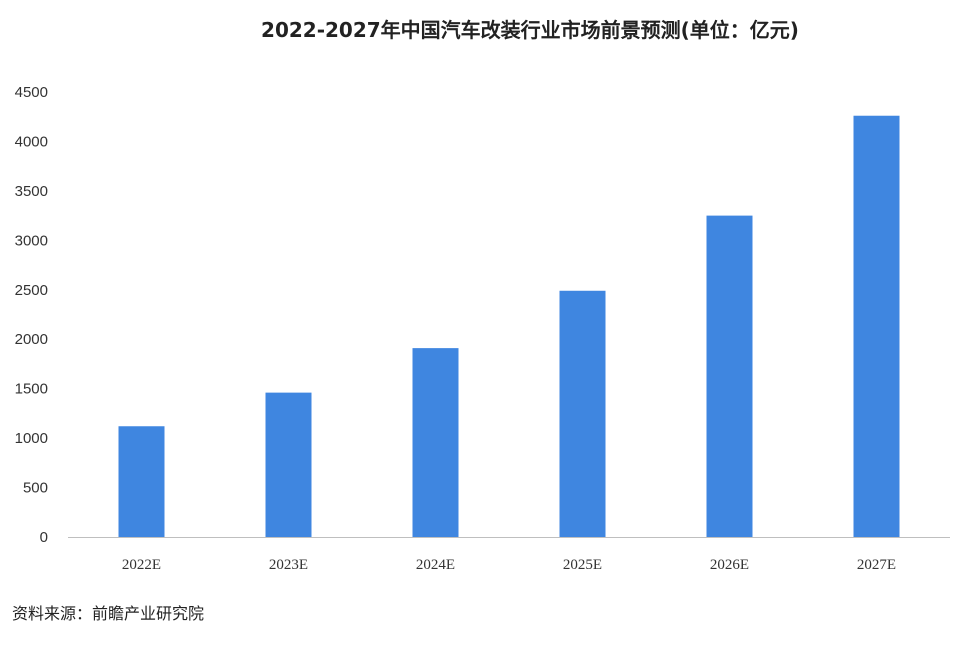 The width and height of the screenshot is (960, 645). What do you see at coordinates (31, 438) in the screenshot?
I see `y-tick-label: 1000` at bounding box center [31, 438].